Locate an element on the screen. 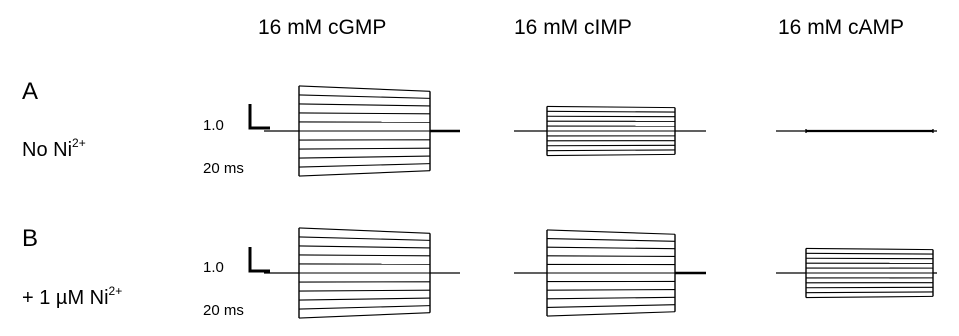  panel-a-scale-time-label: 20 ms is located at coordinates (223, 168).